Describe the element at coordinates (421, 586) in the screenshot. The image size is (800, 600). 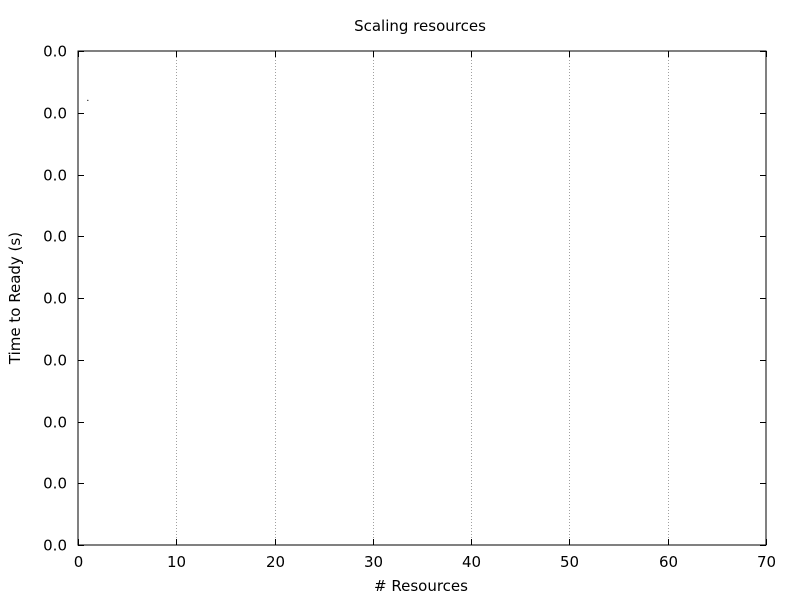
I see `x-axis-label: # Resources` at that location.